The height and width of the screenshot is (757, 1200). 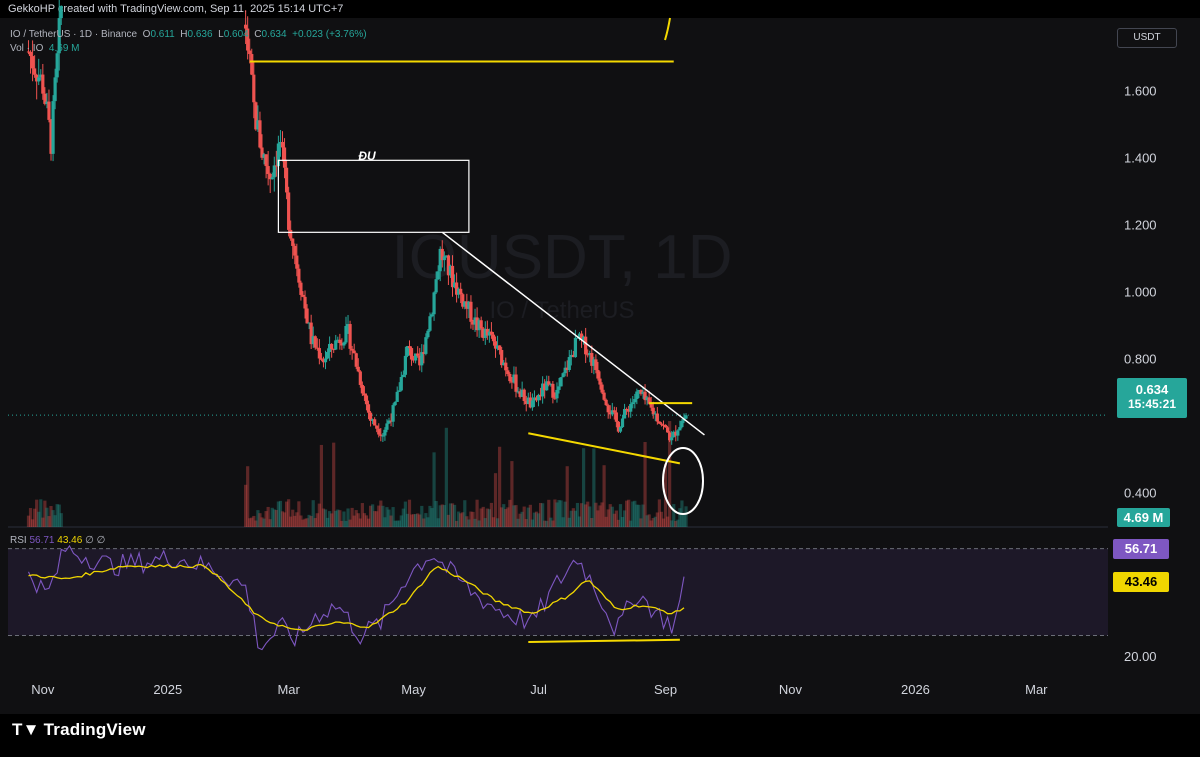 What do you see at coordinates (1141, 549) in the screenshot?
I see `rsi-tag: 56.71` at bounding box center [1141, 549].